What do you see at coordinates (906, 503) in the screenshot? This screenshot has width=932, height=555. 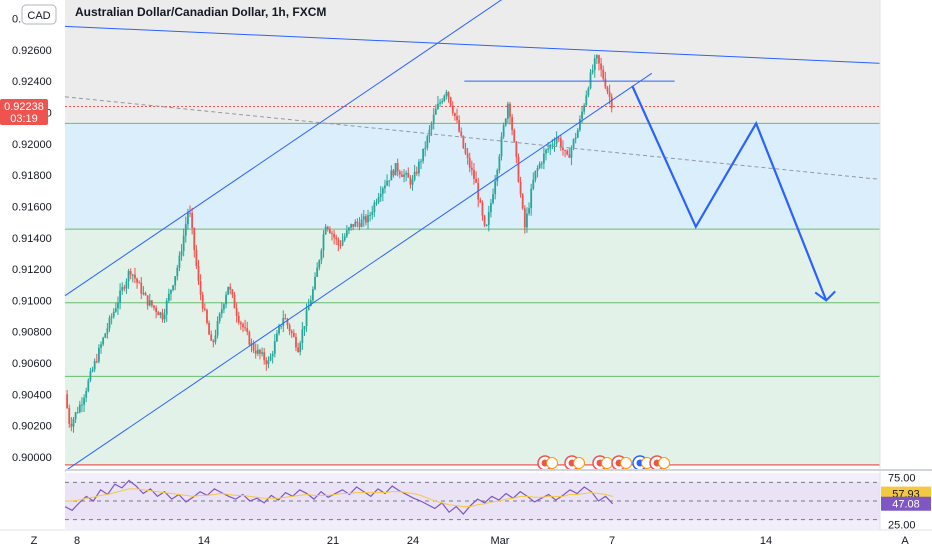 I see `rsi-value-tag` at bounding box center [906, 503].